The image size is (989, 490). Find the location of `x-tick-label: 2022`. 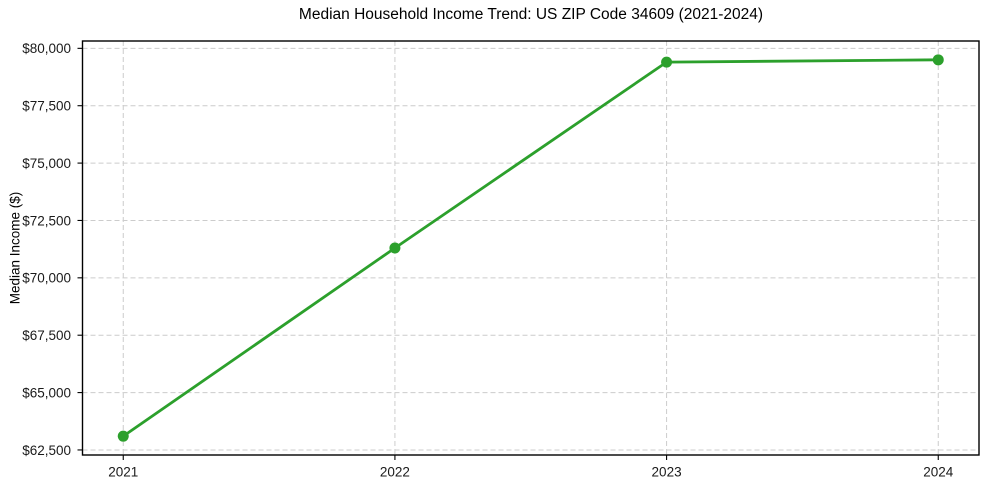

x-tick-label: 2022 is located at coordinates (395, 472).